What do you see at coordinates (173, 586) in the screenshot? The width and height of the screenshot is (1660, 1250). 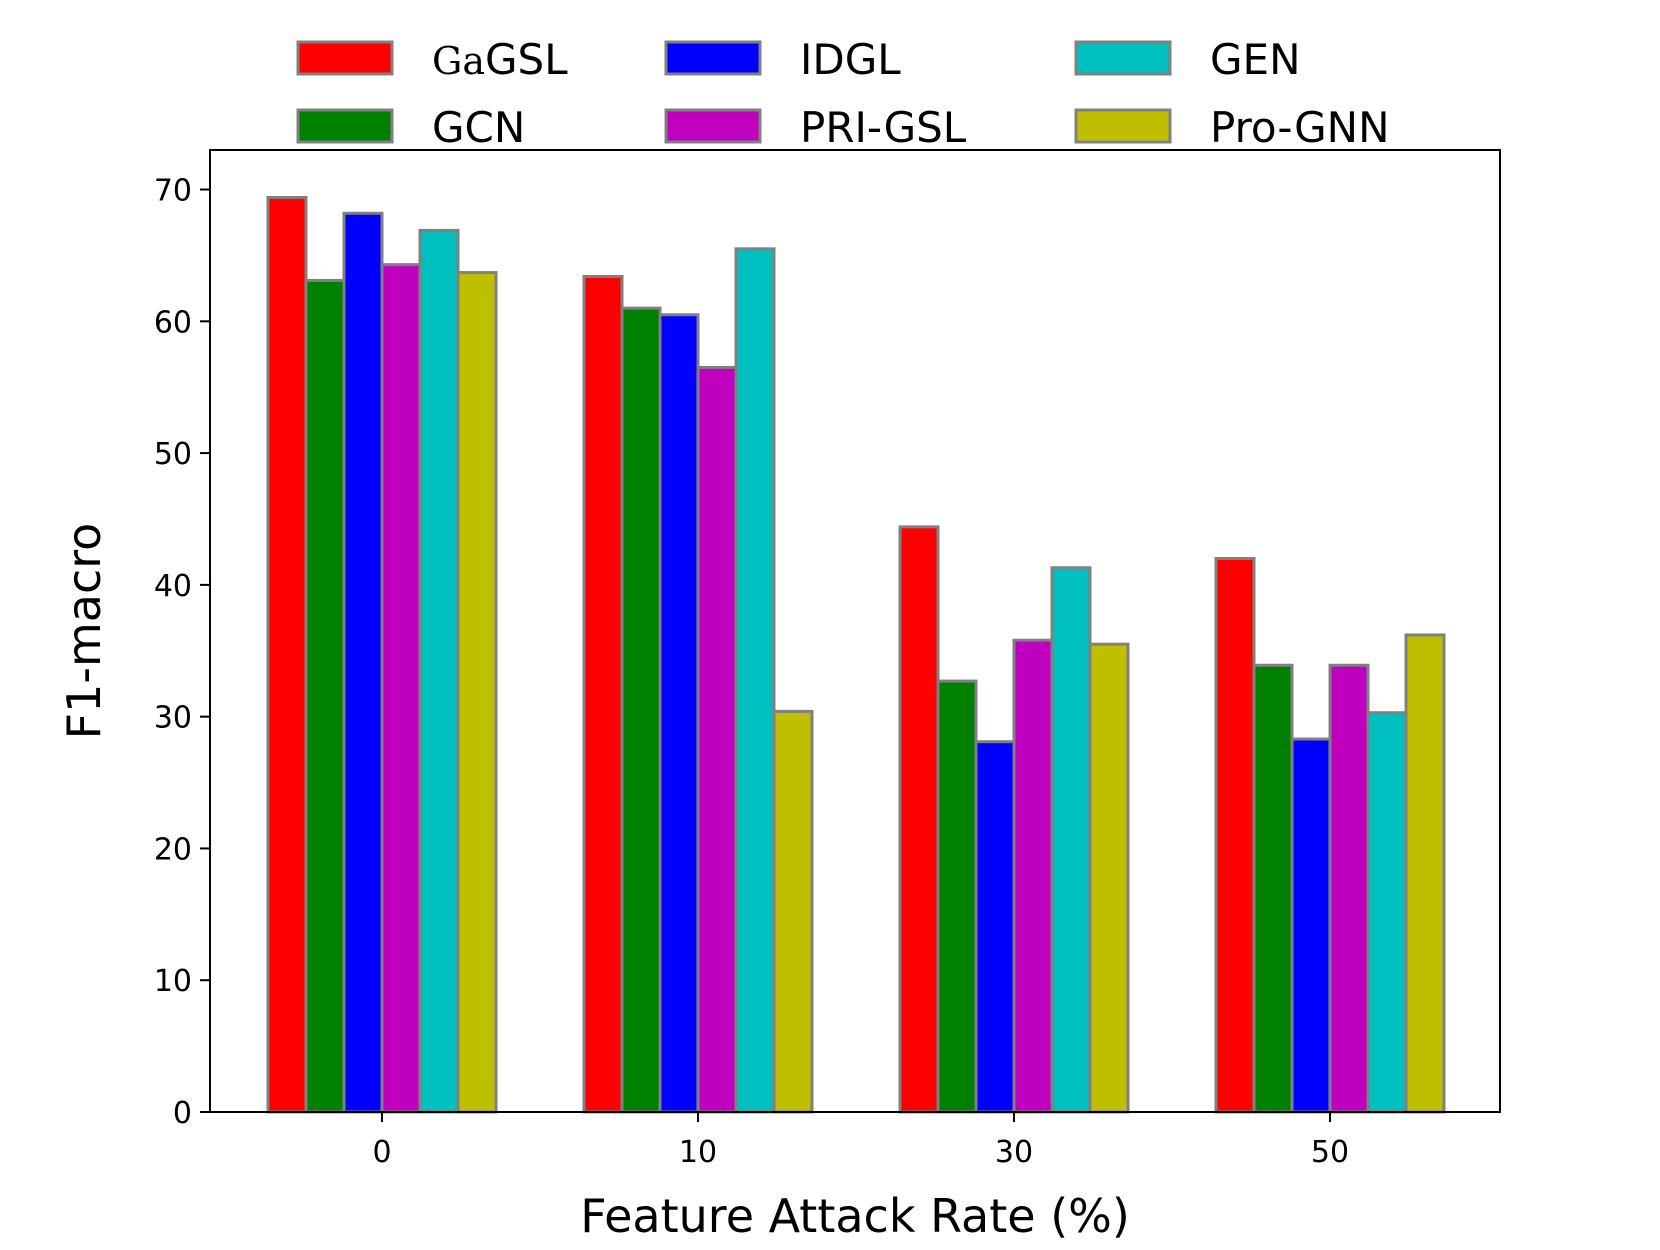 I see `y-tick-label: 40` at bounding box center [173, 586].